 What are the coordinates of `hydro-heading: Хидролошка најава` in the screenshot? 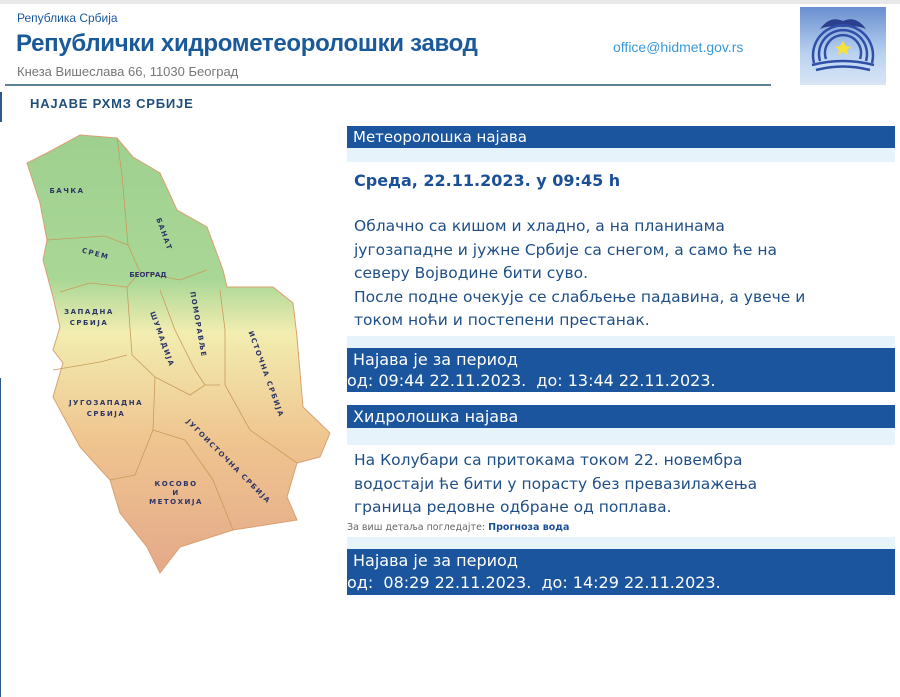 It's located at (621, 416).